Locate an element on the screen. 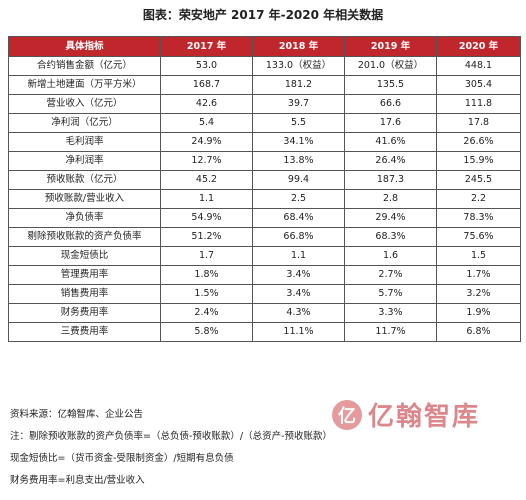 The height and width of the screenshot is (500, 526). cell-value: 168.7 is located at coordinates (206, 85).